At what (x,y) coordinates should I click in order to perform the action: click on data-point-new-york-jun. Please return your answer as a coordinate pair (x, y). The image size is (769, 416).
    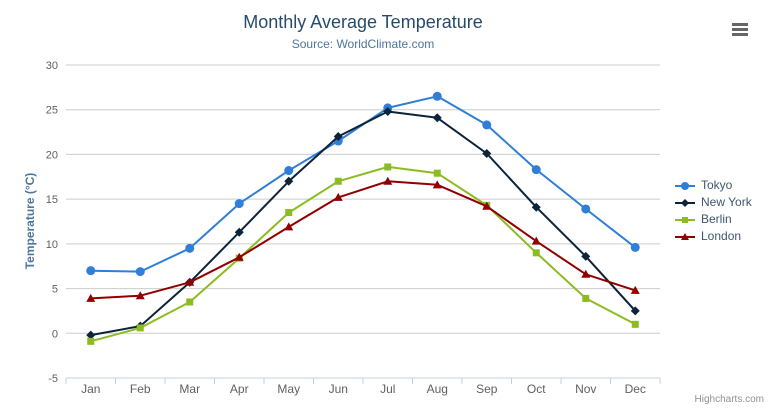
    Looking at the image, I should click on (338, 137).